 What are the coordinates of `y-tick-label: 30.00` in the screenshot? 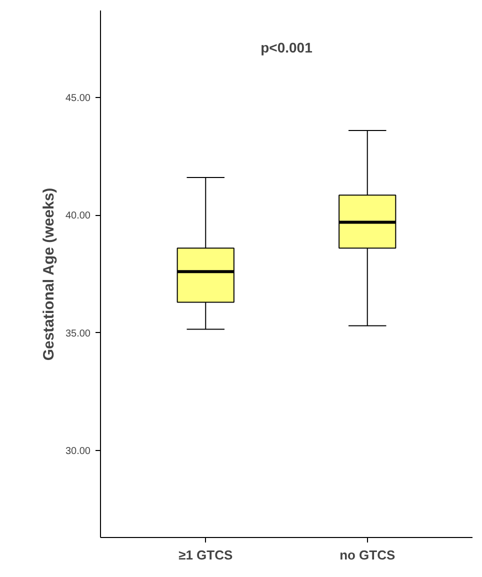 It's located at (78, 451).